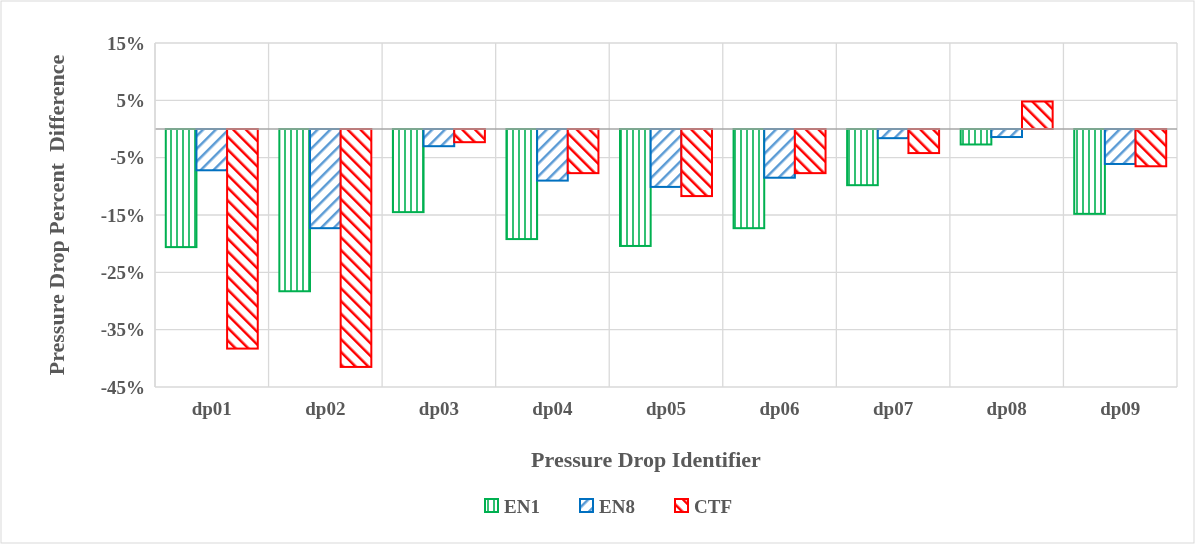 The height and width of the screenshot is (544, 1195). What do you see at coordinates (325, 408) in the screenshot?
I see `x-tick-label: dp02` at bounding box center [325, 408].